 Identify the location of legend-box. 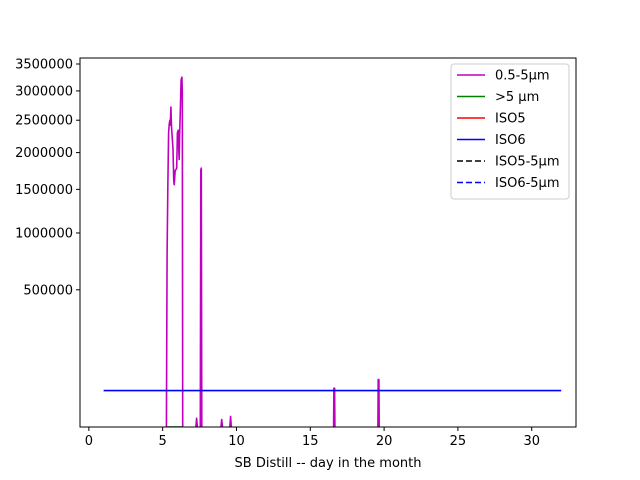
(510, 131).